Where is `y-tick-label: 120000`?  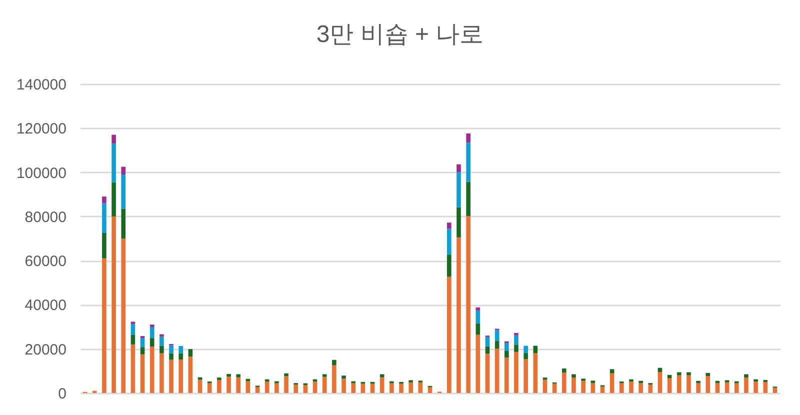 y-tick-label: 120000 is located at coordinates (41, 129).